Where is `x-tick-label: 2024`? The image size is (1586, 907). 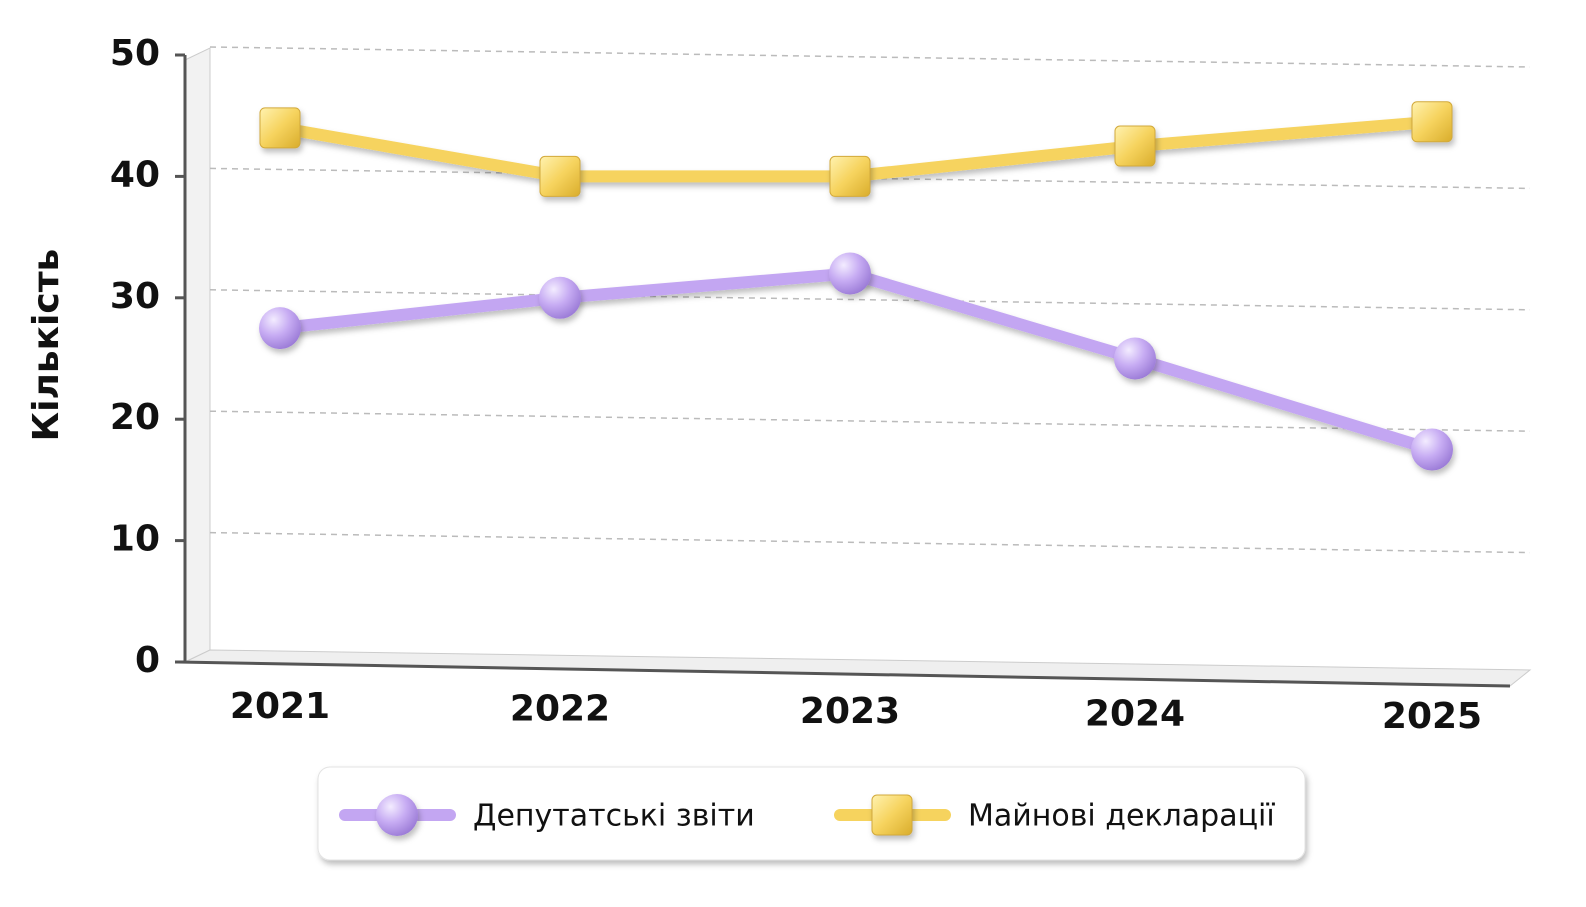 x-tick-label: 2024 is located at coordinates (1135, 714).